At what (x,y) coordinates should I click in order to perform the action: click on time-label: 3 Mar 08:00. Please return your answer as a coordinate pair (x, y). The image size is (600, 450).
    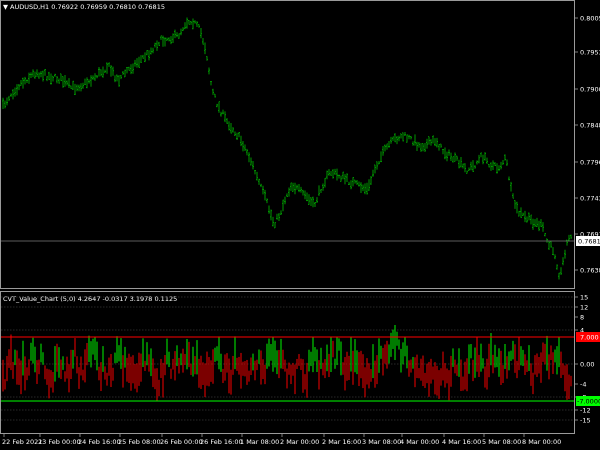
    Looking at the image, I should click on (381, 442).